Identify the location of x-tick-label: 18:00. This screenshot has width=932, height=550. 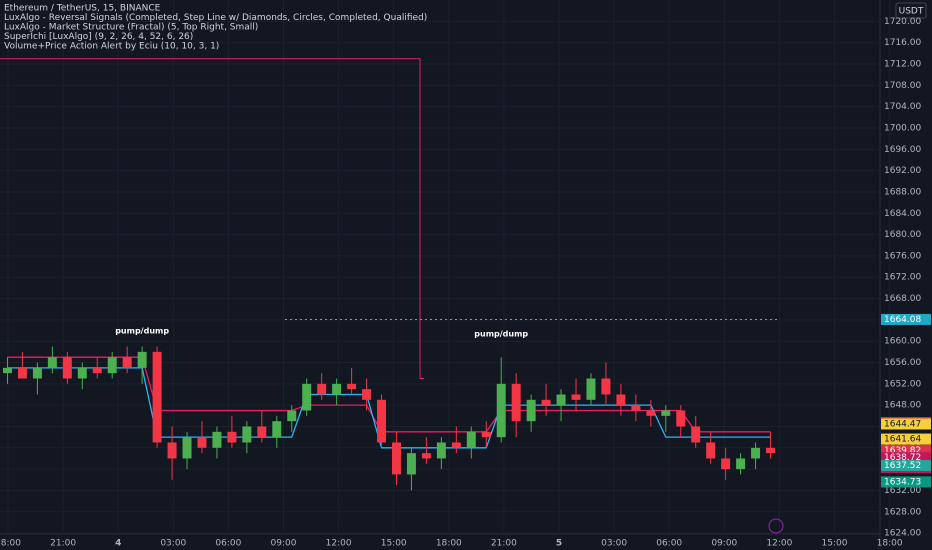
(890, 544).